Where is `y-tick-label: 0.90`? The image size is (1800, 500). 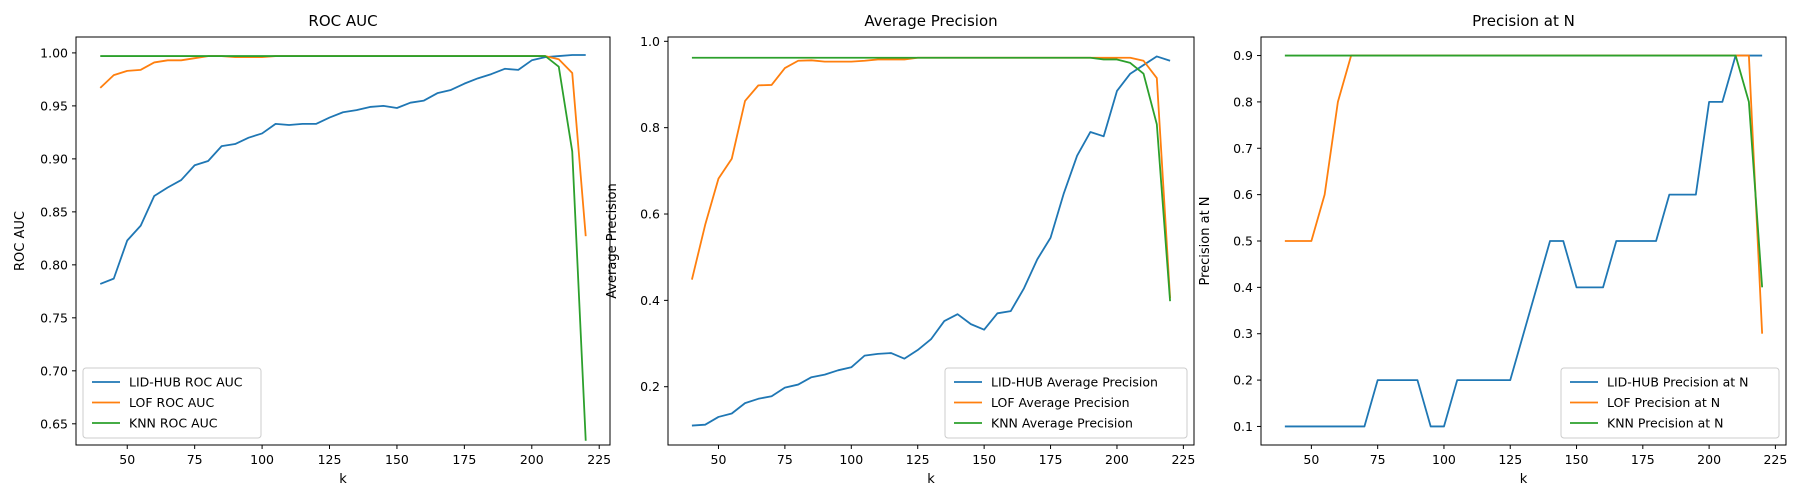 y-tick-label: 0.90 is located at coordinates (54, 158).